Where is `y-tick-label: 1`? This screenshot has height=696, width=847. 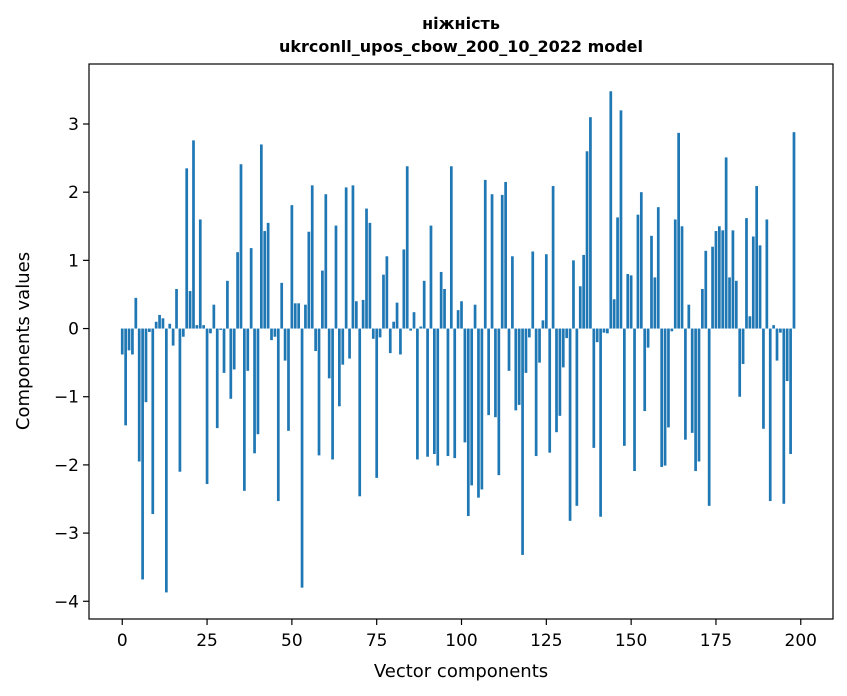
y-tick-label: 1 is located at coordinates (73, 261).